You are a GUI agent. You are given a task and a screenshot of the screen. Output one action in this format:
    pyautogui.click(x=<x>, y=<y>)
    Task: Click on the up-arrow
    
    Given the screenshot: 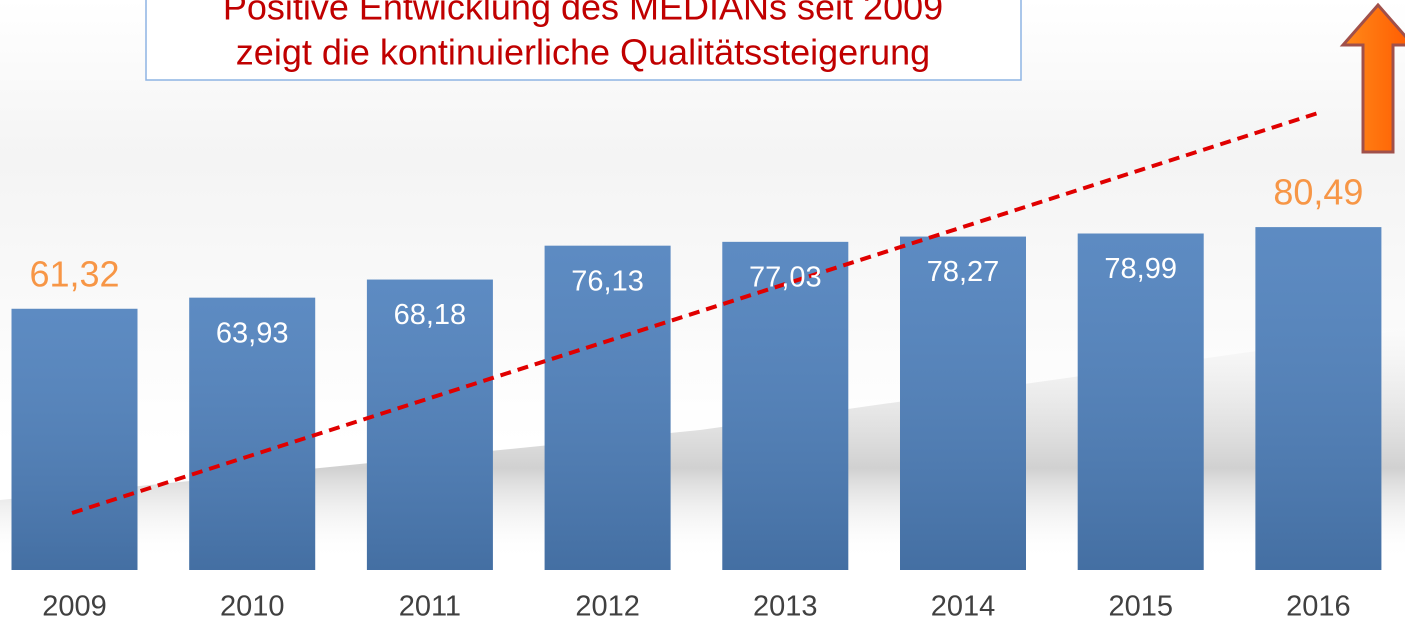 What is the action you would take?
    pyautogui.click(x=1372, y=78)
    